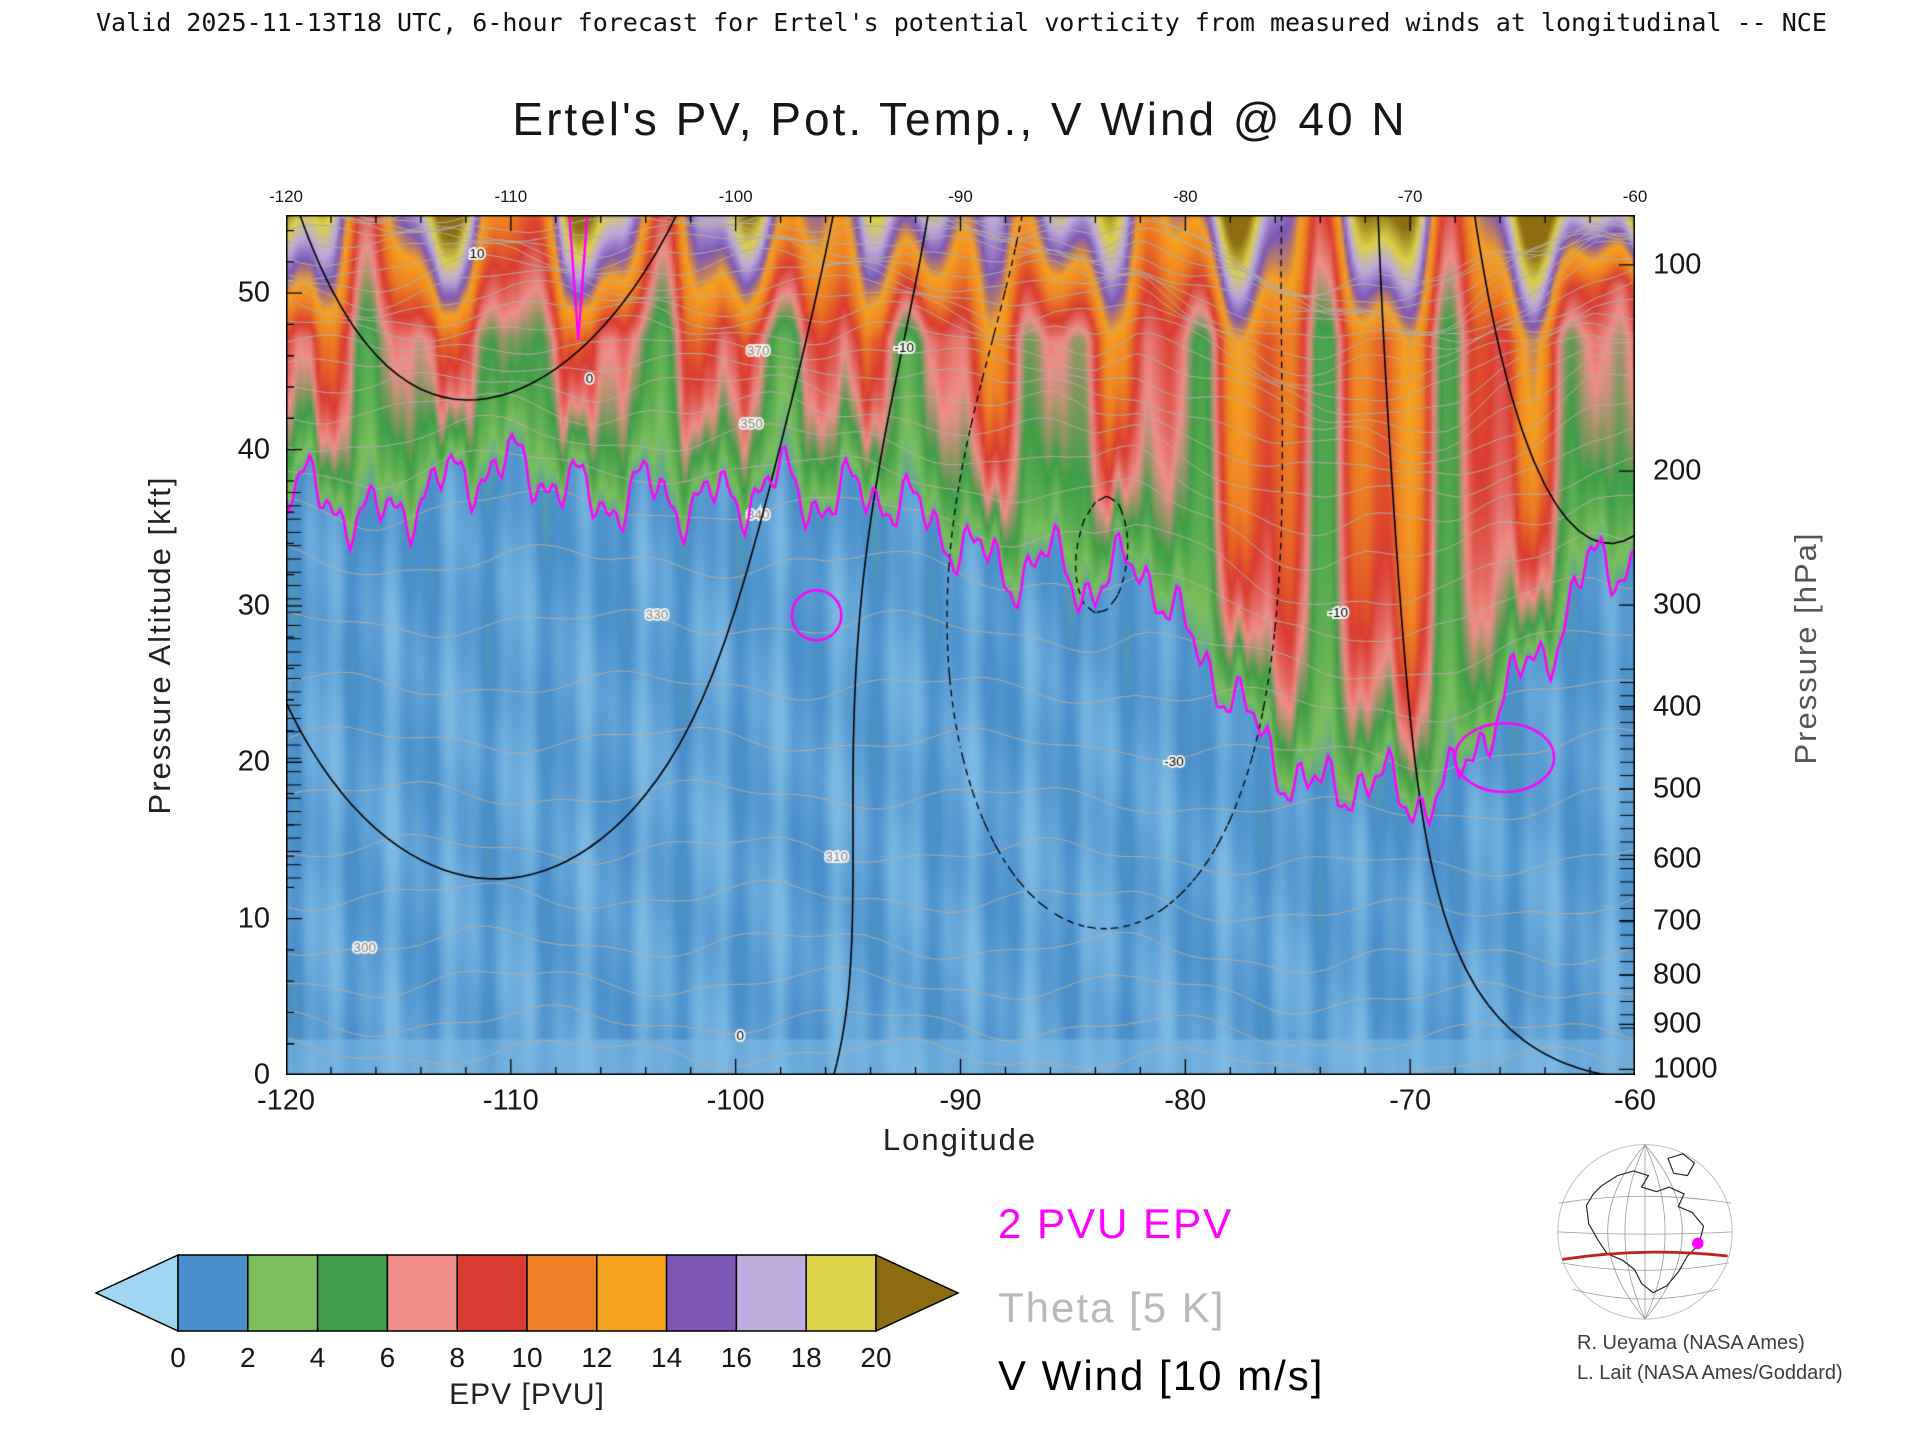 The width and height of the screenshot is (1920, 1440). What do you see at coordinates (735, 1100) in the screenshot?
I see `x-tick-label-bottom: -100` at bounding box center [735, 1100].